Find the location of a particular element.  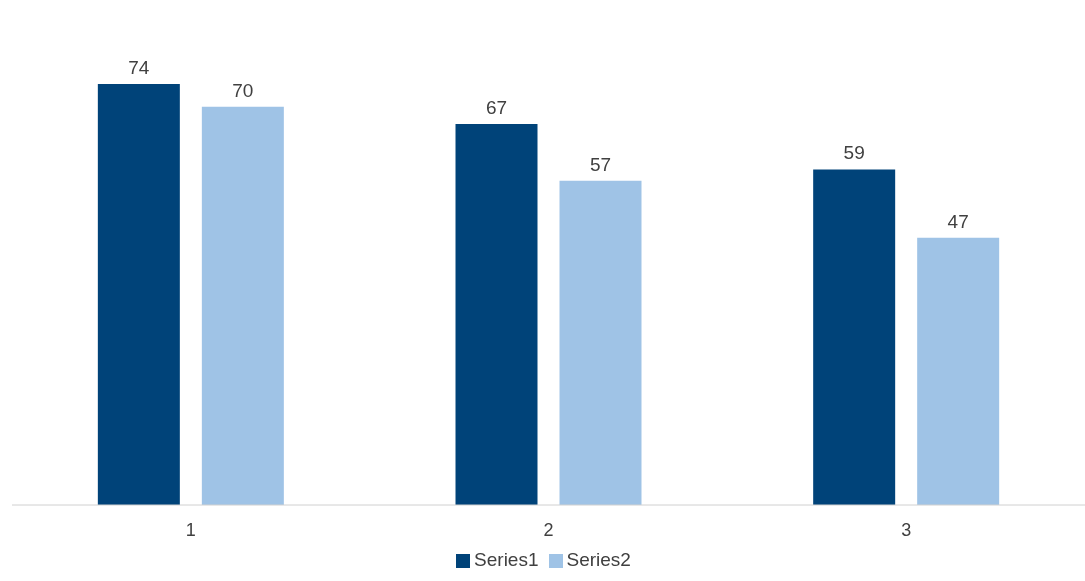

legend-label: Series2 is located at coordinates (598, 559).